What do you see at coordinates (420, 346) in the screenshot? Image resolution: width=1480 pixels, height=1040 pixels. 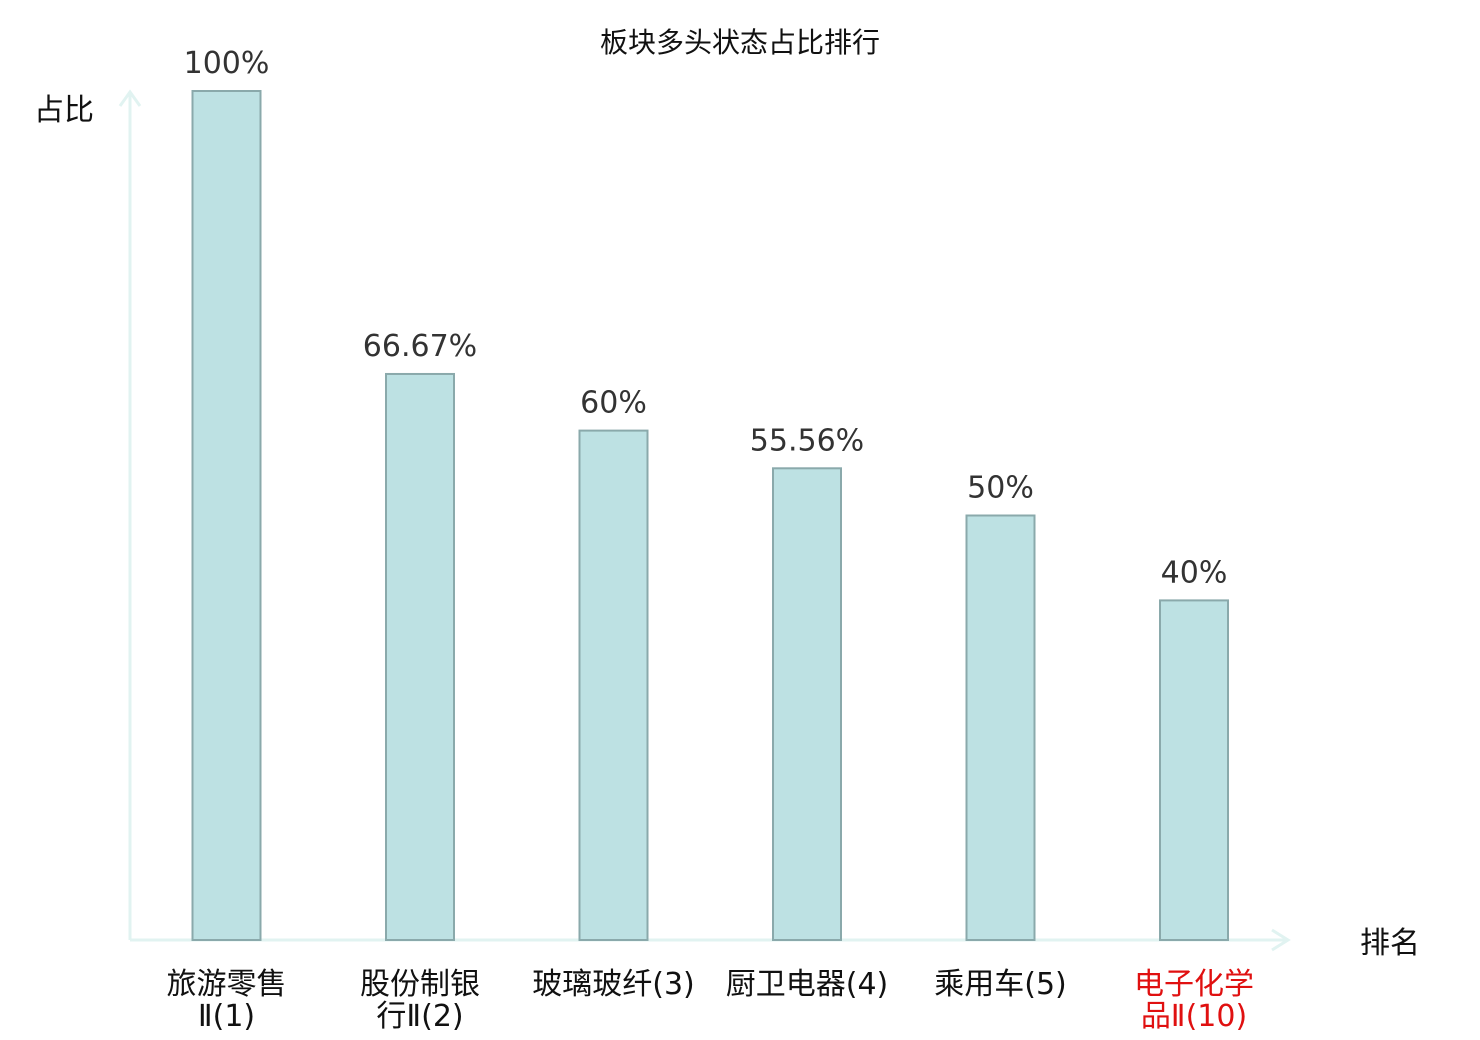 I see `value-label-2: 66.67%` at bounding box center [420, 346].